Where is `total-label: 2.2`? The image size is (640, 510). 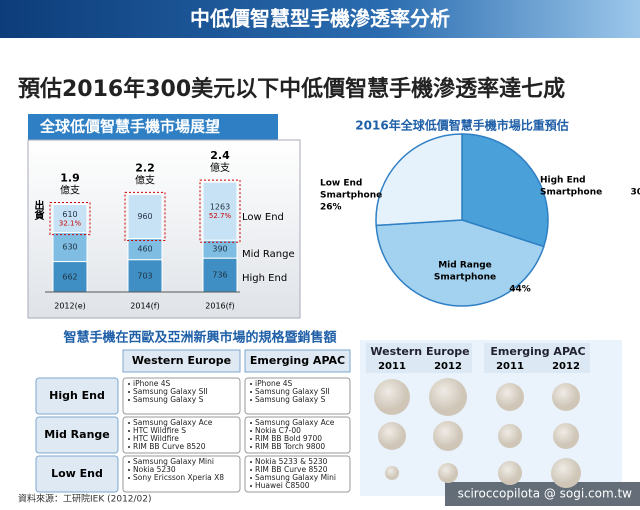 total-label: 2.2 is located at coordinates (145, 167).